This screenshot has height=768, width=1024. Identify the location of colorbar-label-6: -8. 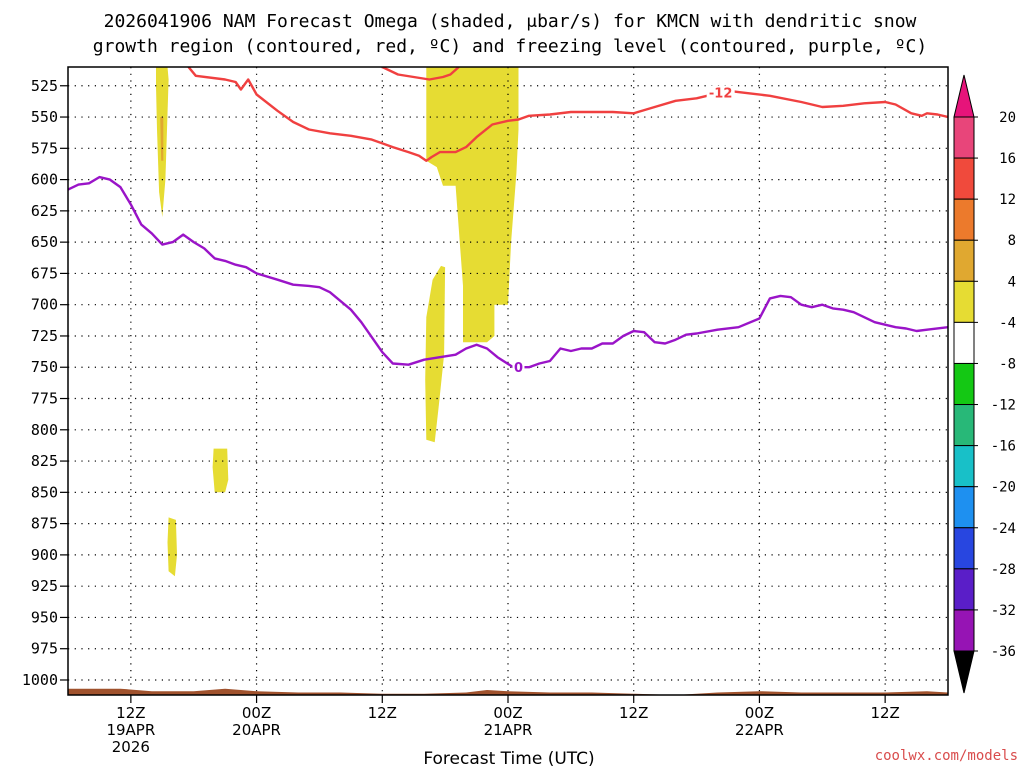
(1007, 364).